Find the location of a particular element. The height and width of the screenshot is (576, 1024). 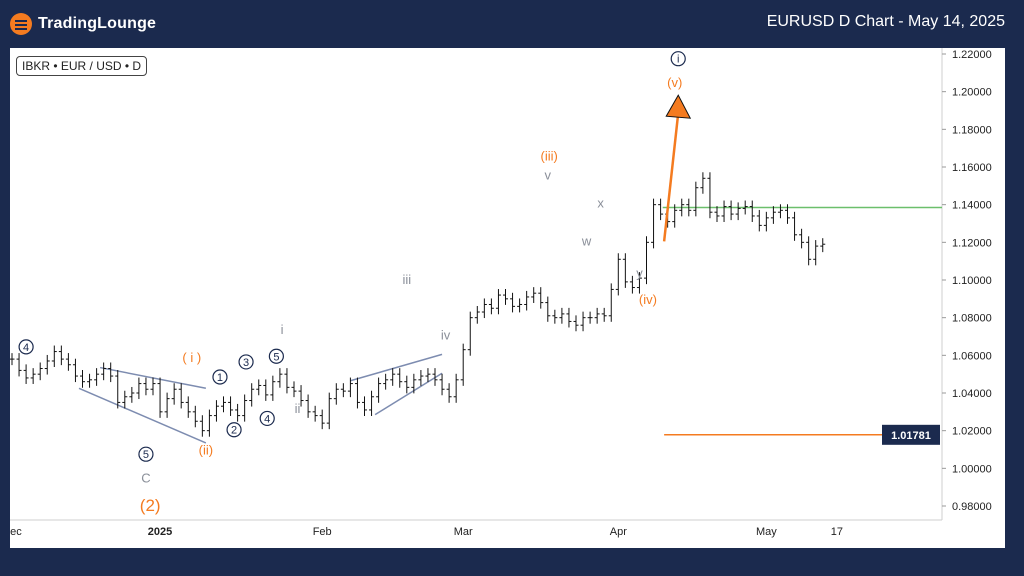

x-tick-label: May is located at coordinates (766, 532).